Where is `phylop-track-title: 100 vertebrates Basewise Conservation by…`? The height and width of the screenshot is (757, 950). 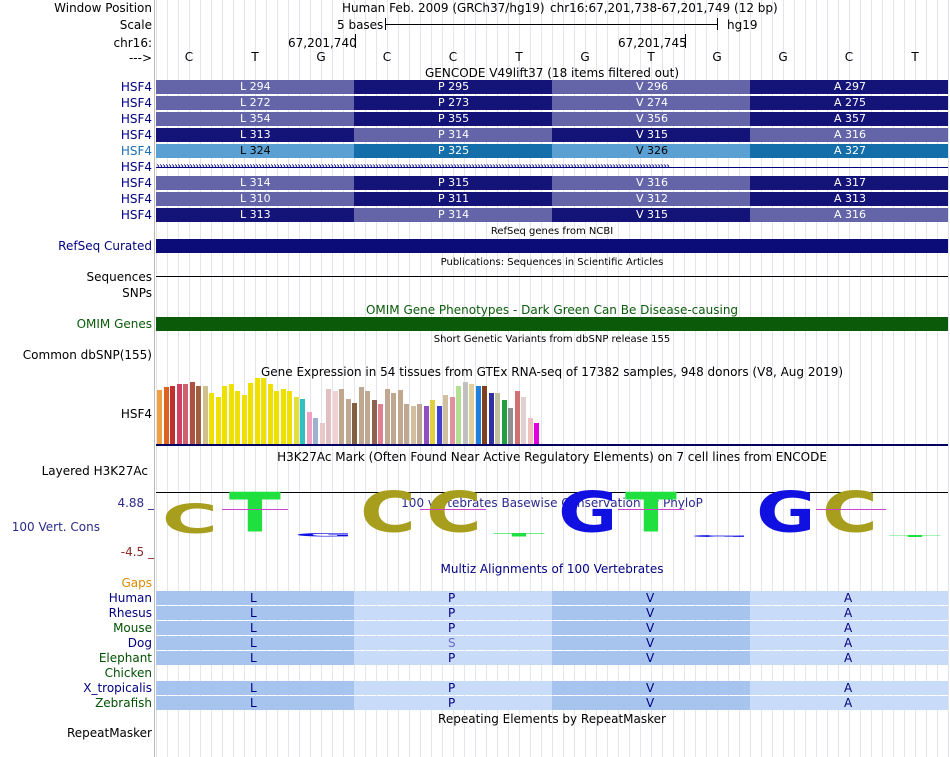
phylop-track-title: 100 vertebrates Basewise Conservation by… is located at coordinates (552, 503).